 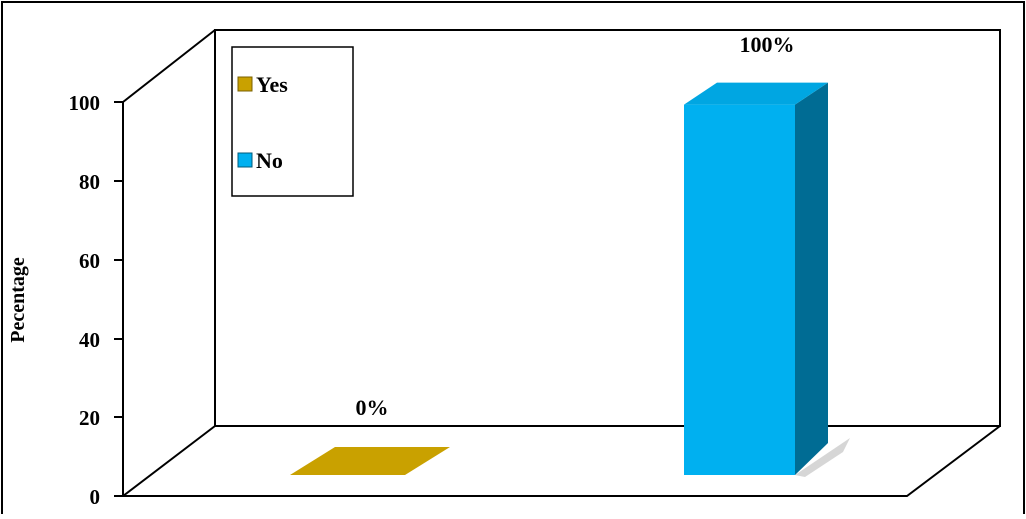 I want to click on left-wall, so click(x=169, y=263).